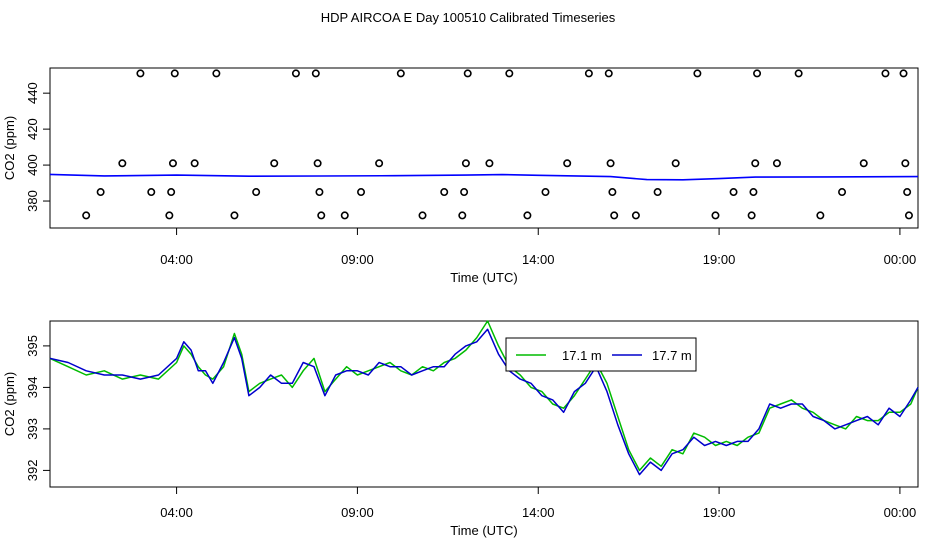  What do you see at coordinates (32, 471) in the screenshot?
I see `y-tick-label: 392` at bounding box center [32, 471].